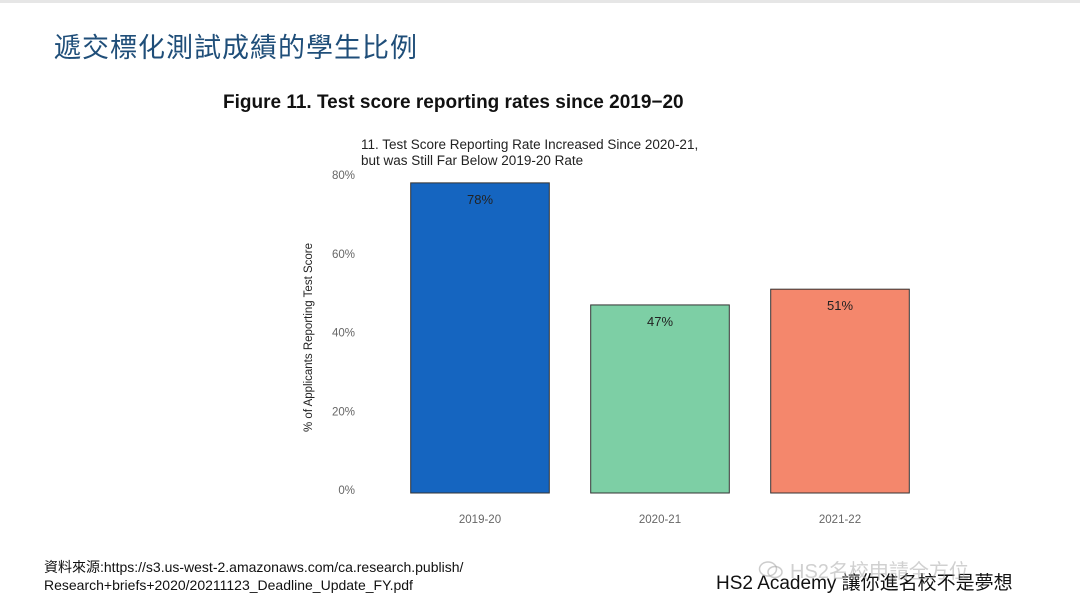 The height and width of the screenshot is (615, 1080). Describe the element at coordinates (480, 199) in the screenshot. I see `data-label-2019-20: 78%` at that location.